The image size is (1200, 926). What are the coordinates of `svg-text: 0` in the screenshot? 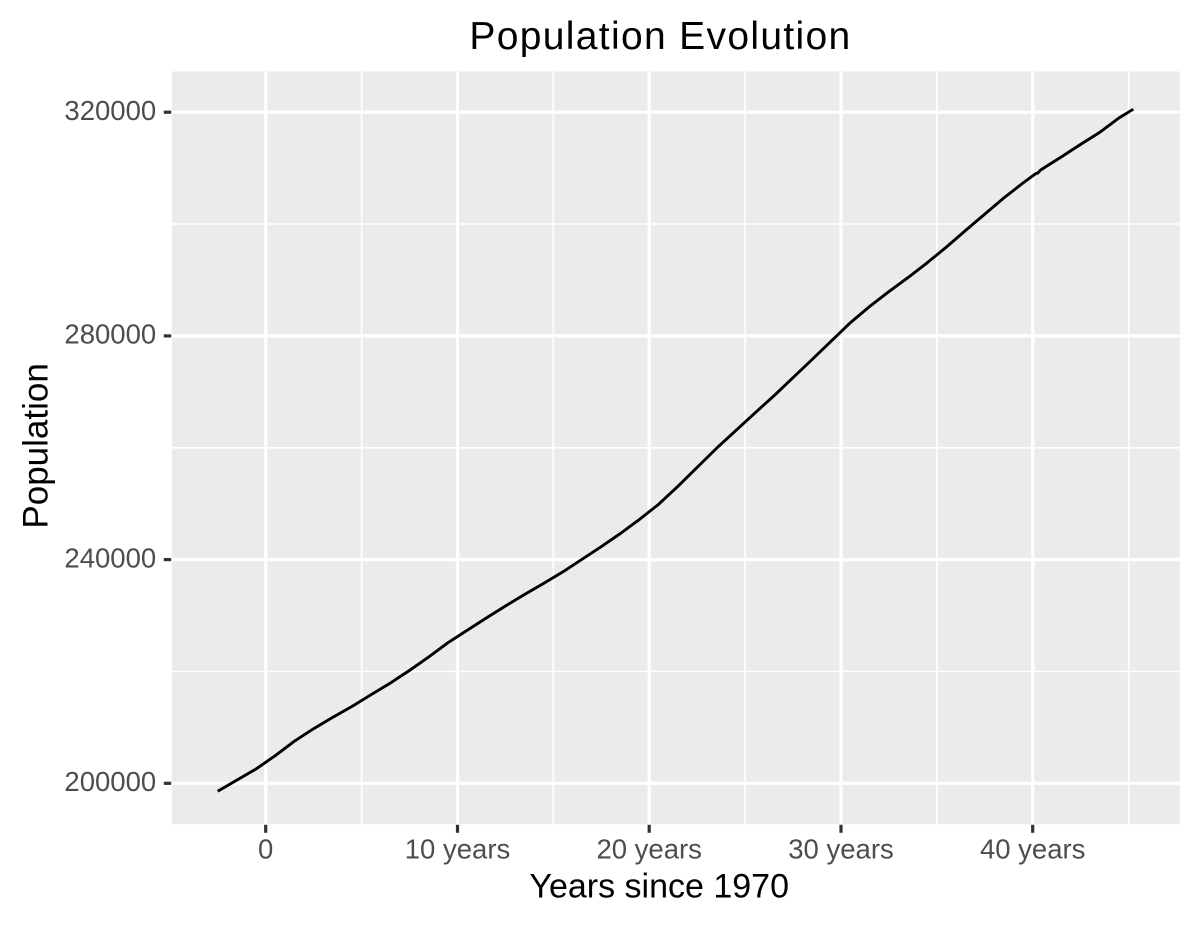 It's located at (265, 848).